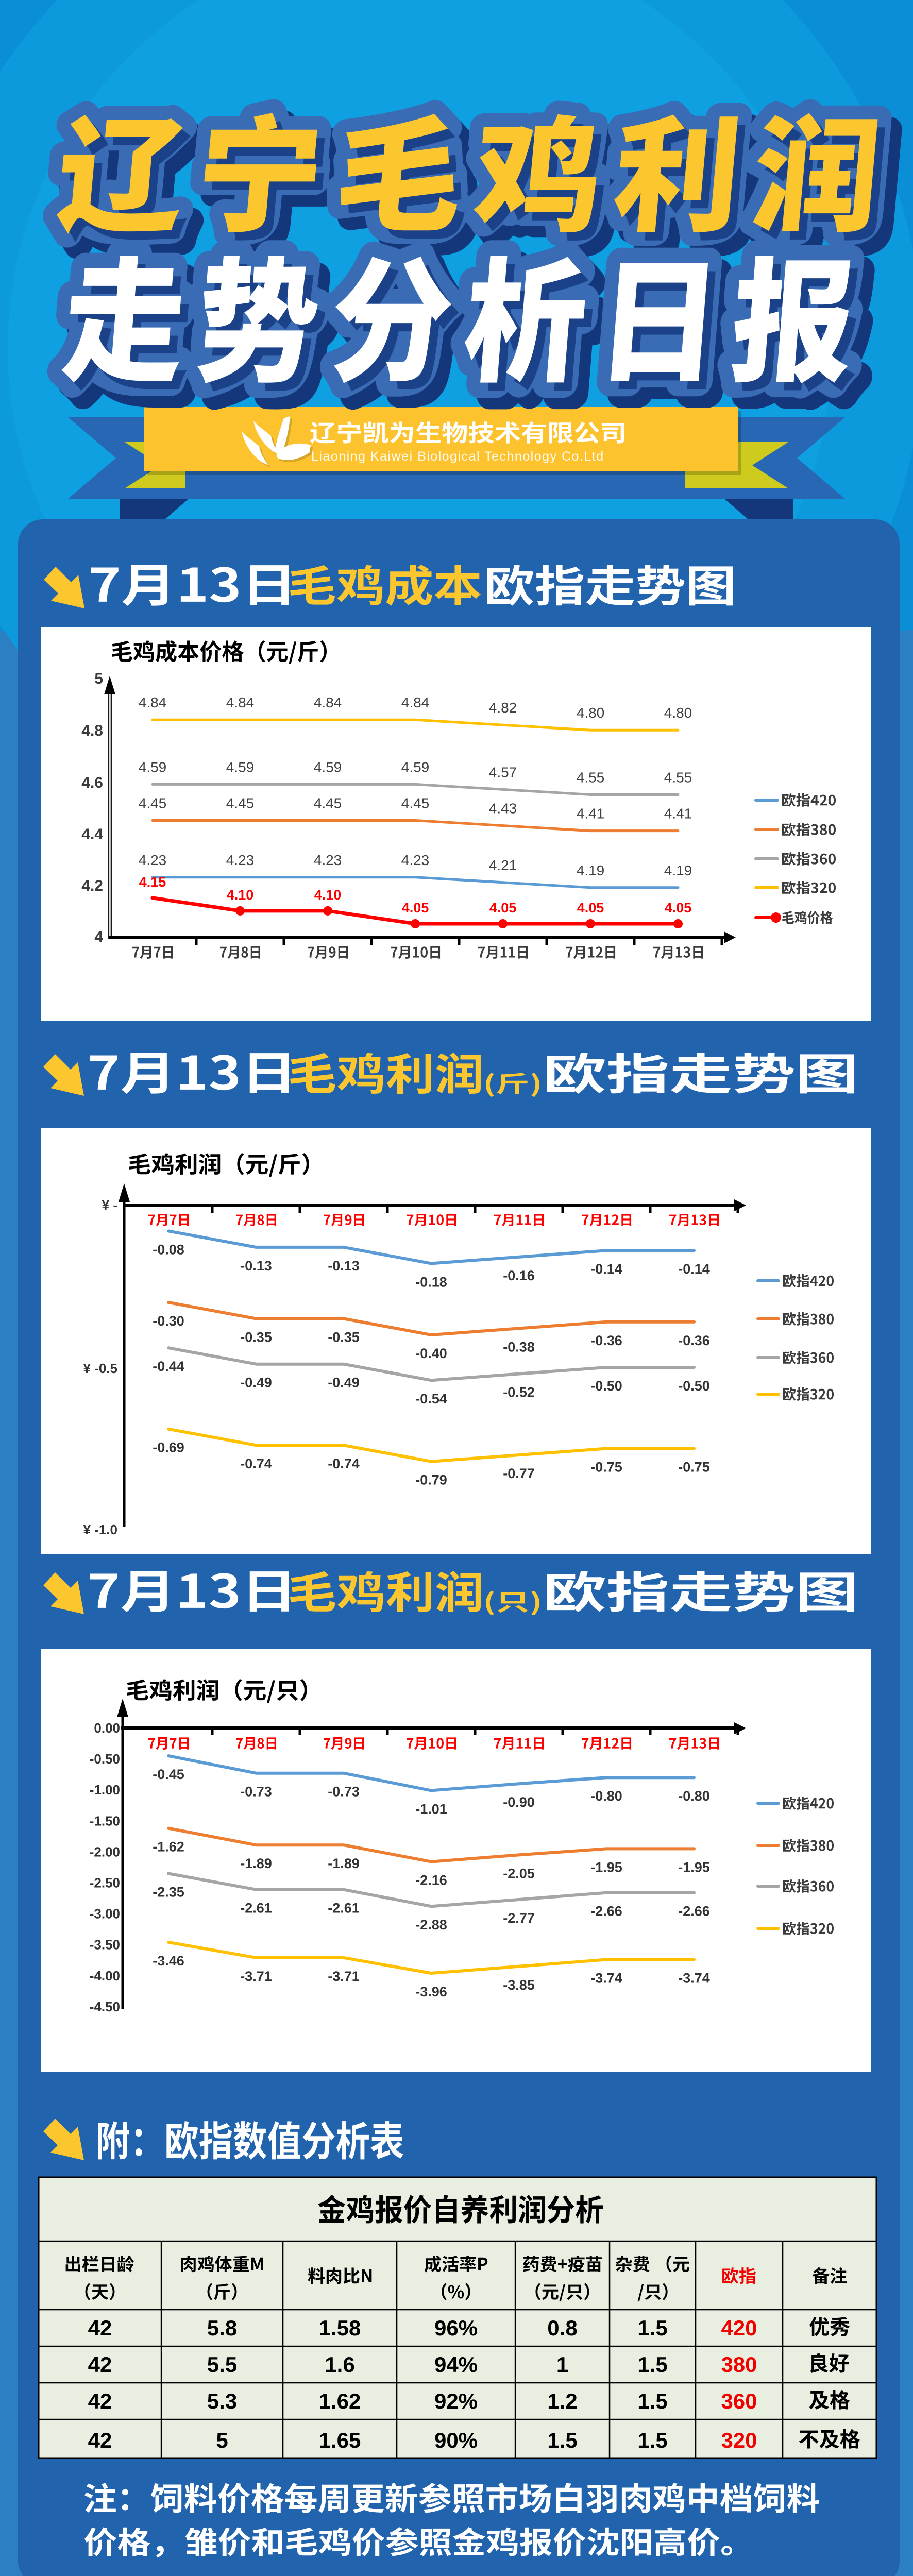  What do you see at coordinates (100, 1368) in the screenshot?
I see `svg-text: ¥ -0.5` at bounding box center [100, 1368].